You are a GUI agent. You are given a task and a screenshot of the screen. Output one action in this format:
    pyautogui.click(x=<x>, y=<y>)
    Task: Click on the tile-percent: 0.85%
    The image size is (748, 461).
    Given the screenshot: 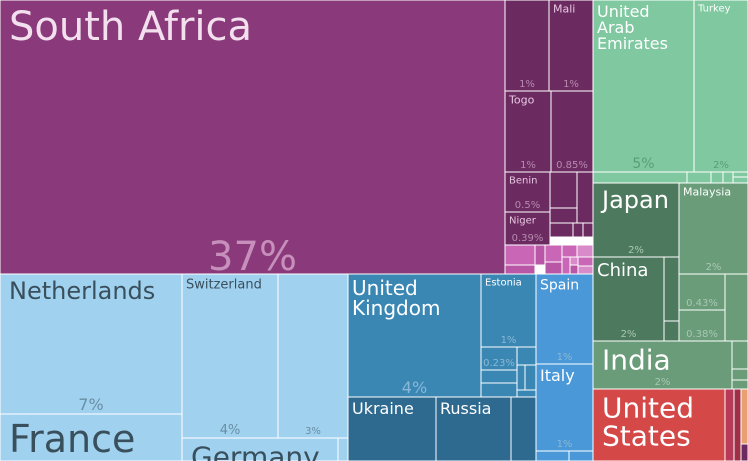 What is the action you would take?
    pyautogui.click(x=572, y=165)
    